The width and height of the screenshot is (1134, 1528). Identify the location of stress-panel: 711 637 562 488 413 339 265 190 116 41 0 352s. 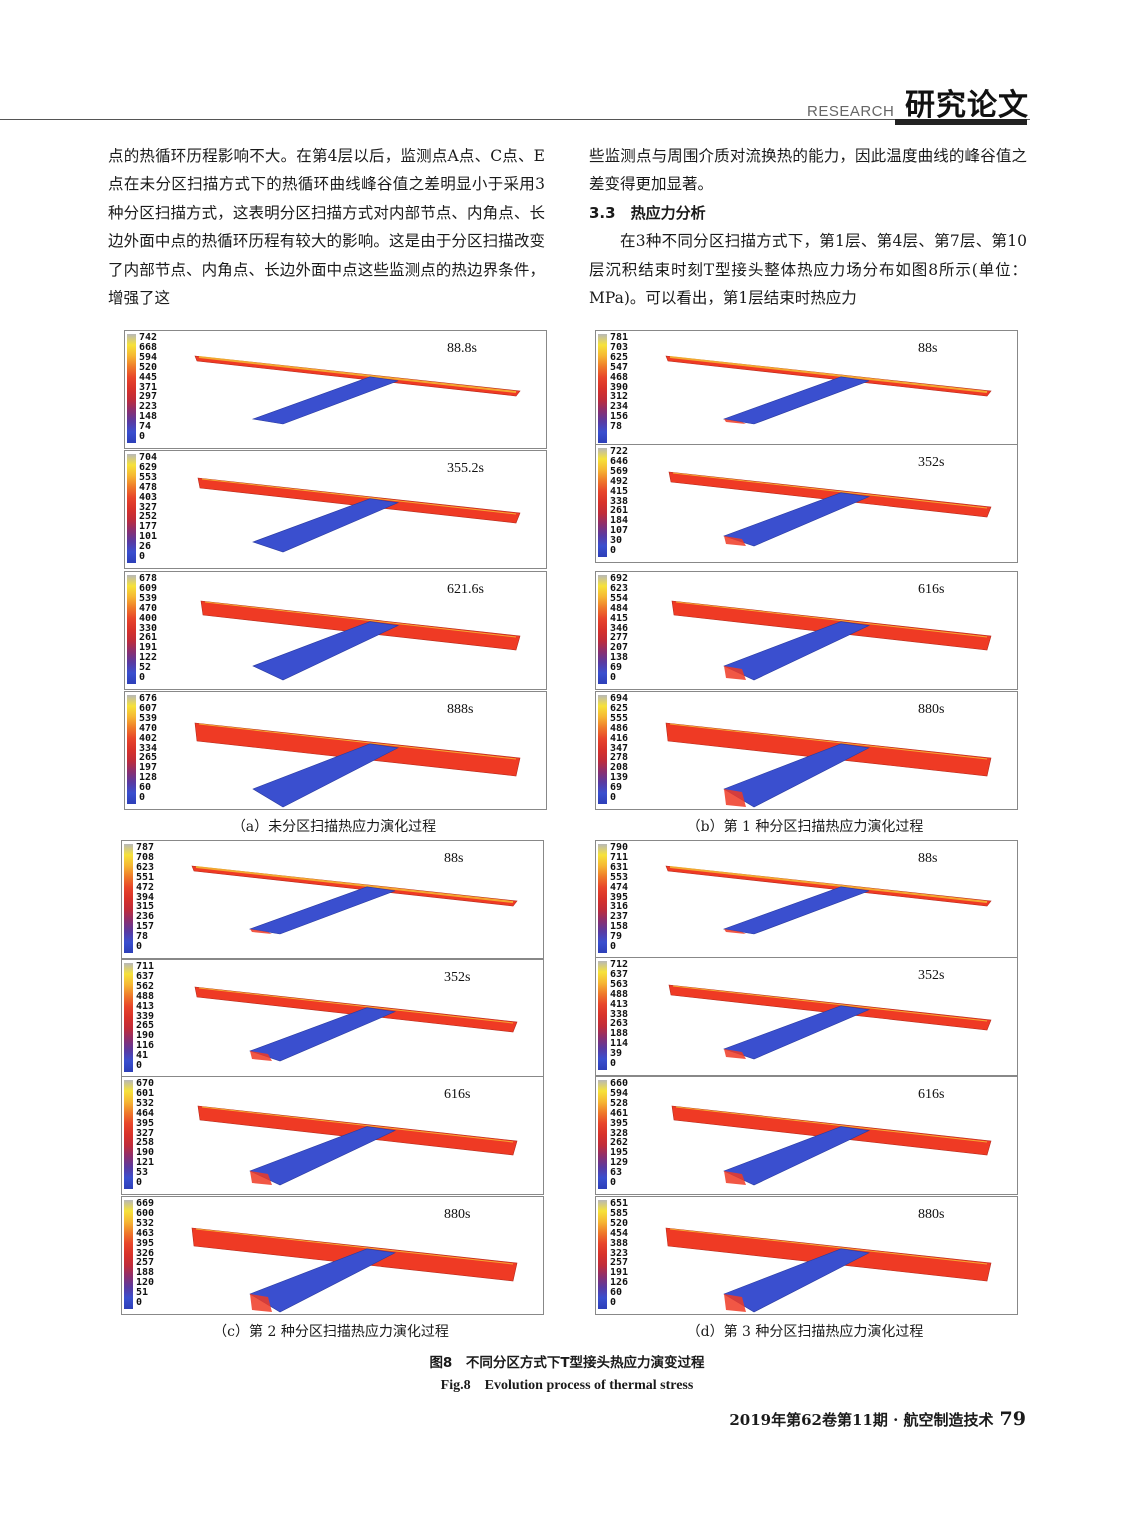
(332, 1018).